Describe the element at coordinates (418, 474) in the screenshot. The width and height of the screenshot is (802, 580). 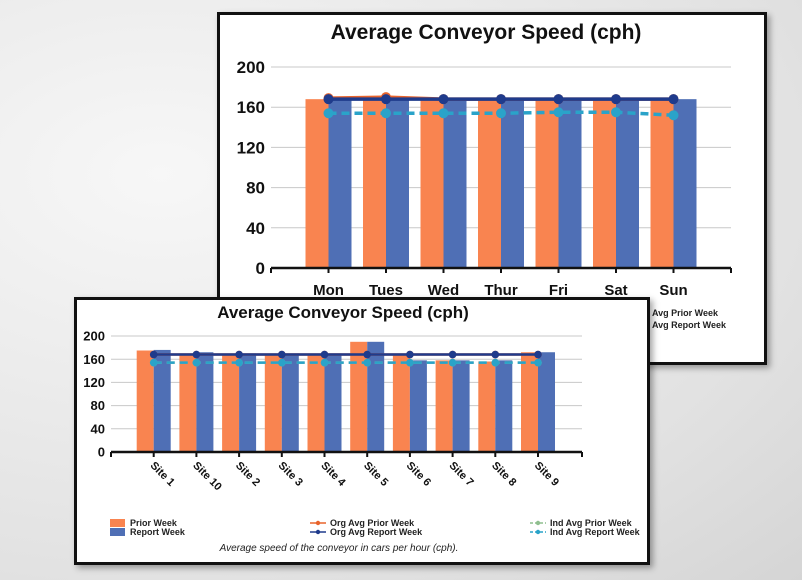
I see `x-tick-label: Site 6` at that location.